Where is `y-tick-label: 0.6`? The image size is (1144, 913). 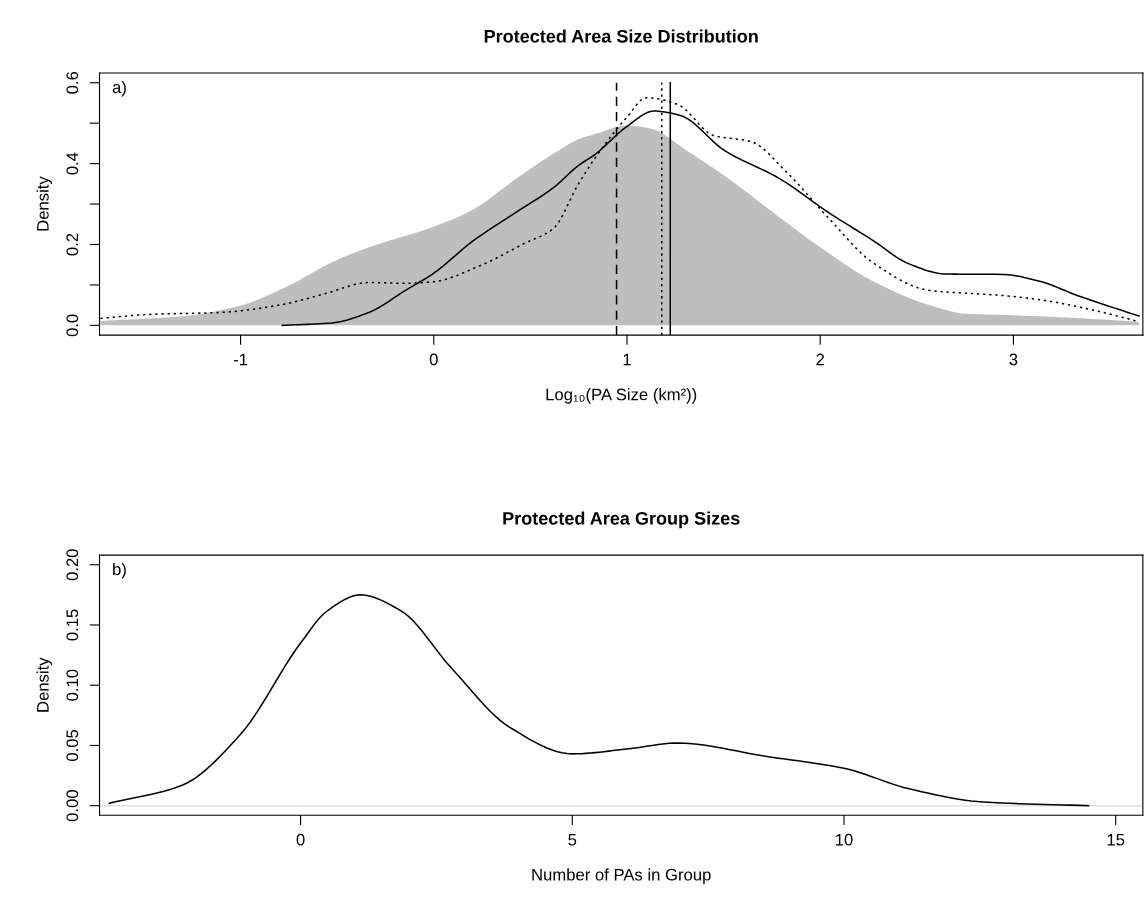
y-tick-label: 0.6 is located at coordinates (72, 82).